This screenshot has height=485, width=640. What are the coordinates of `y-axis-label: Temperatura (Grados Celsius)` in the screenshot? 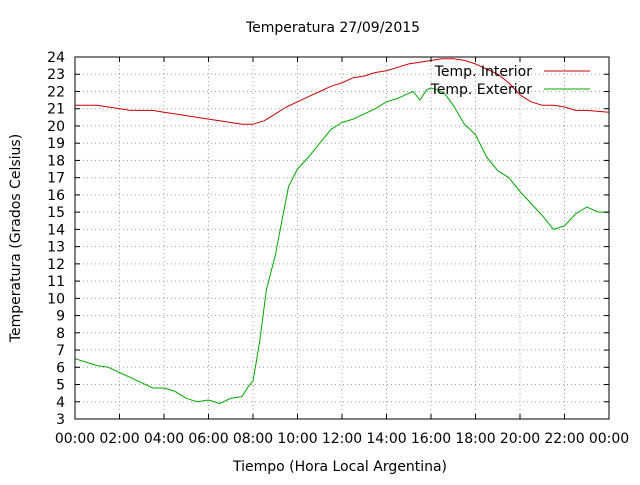 It's located at (16, 238).